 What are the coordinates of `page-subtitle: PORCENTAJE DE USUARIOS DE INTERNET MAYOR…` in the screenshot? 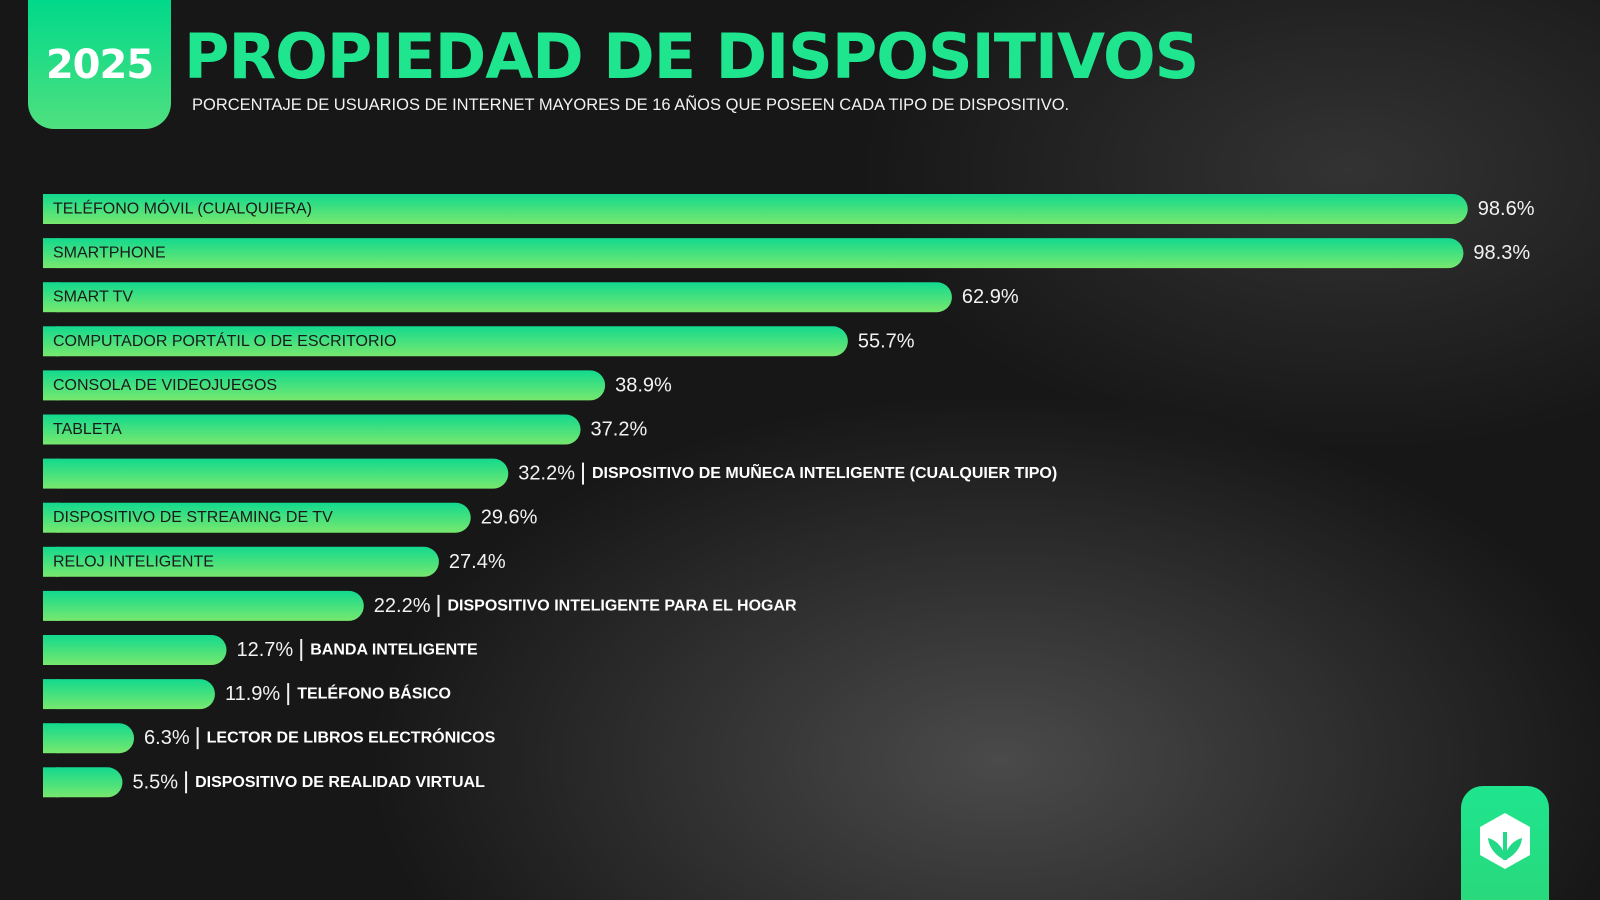 It's located at (631, 105).